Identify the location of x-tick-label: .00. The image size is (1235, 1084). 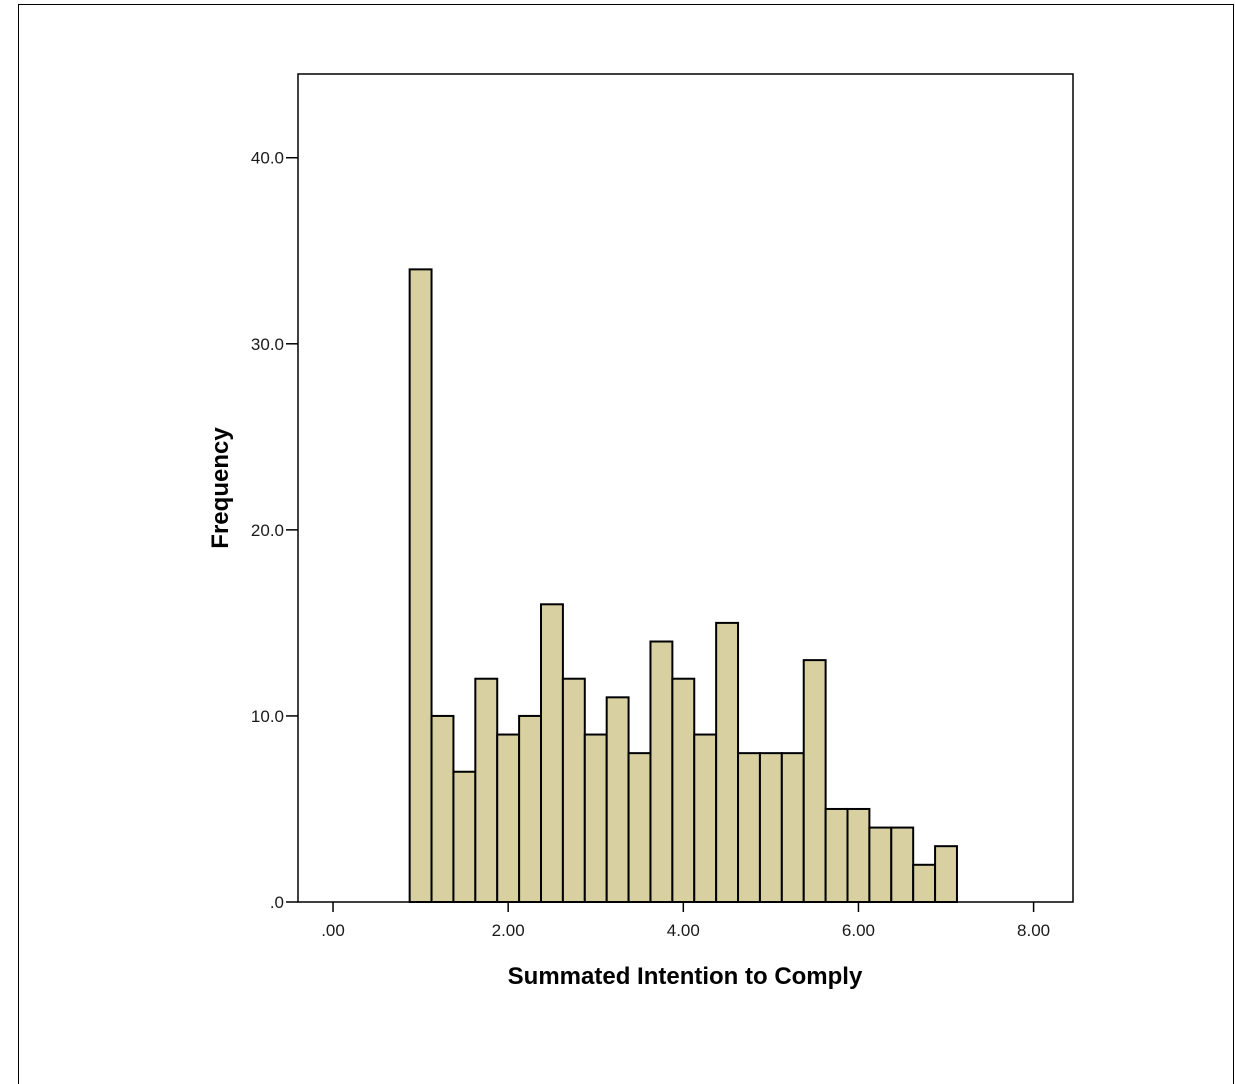
(333, 930).